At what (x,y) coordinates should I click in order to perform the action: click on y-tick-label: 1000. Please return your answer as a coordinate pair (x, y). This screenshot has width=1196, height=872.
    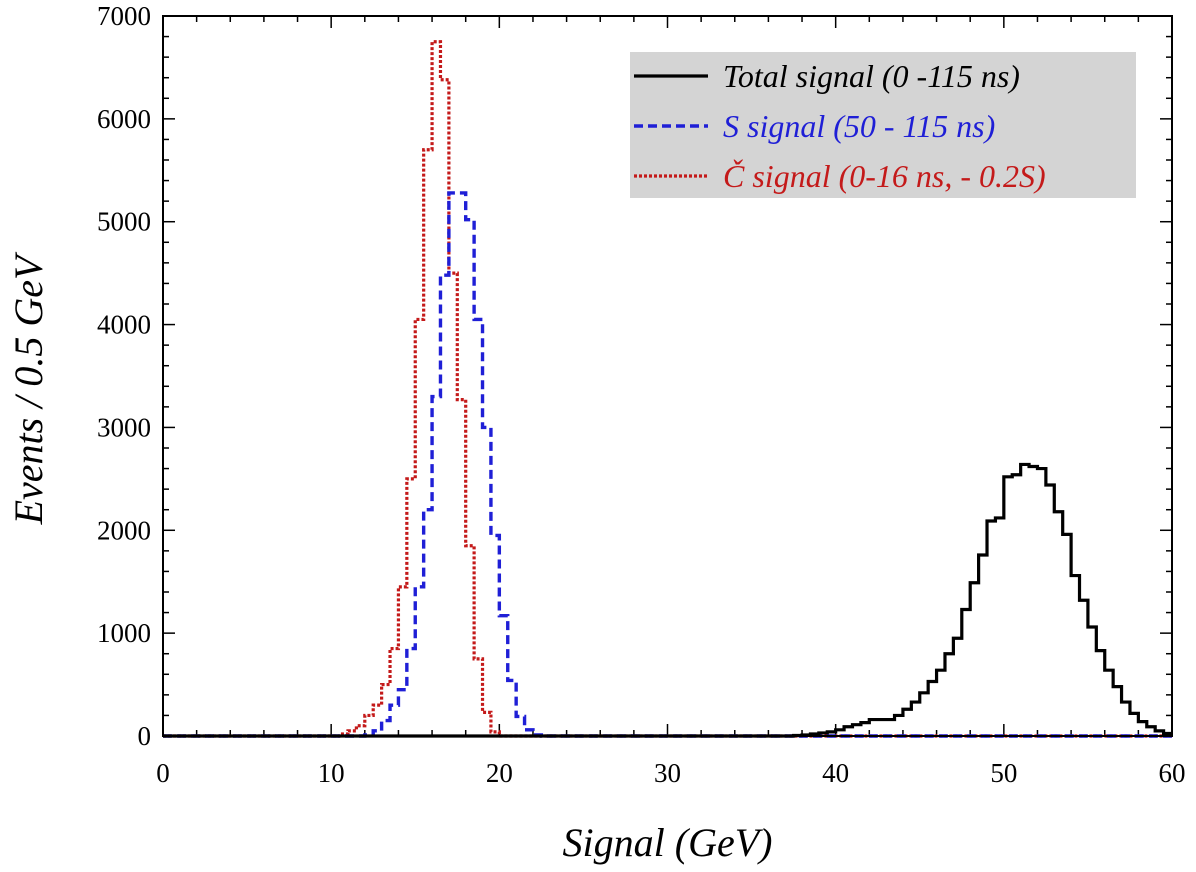
    Looking at the image, I should click on (124, 633).